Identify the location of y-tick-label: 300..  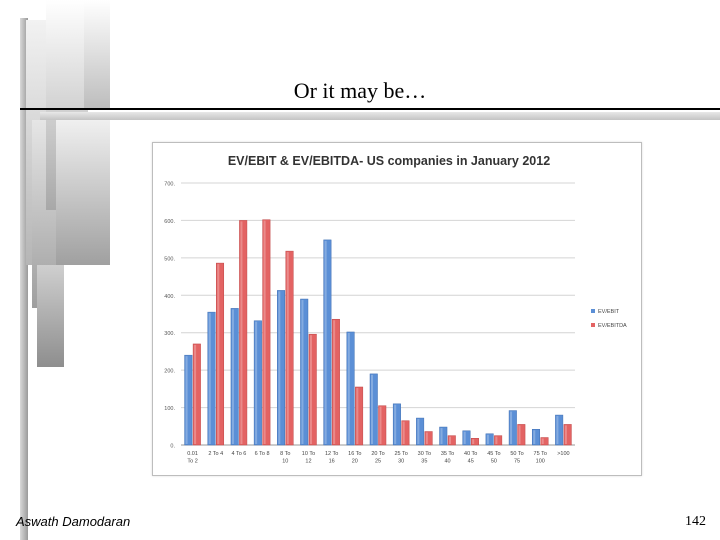
(169, 334).